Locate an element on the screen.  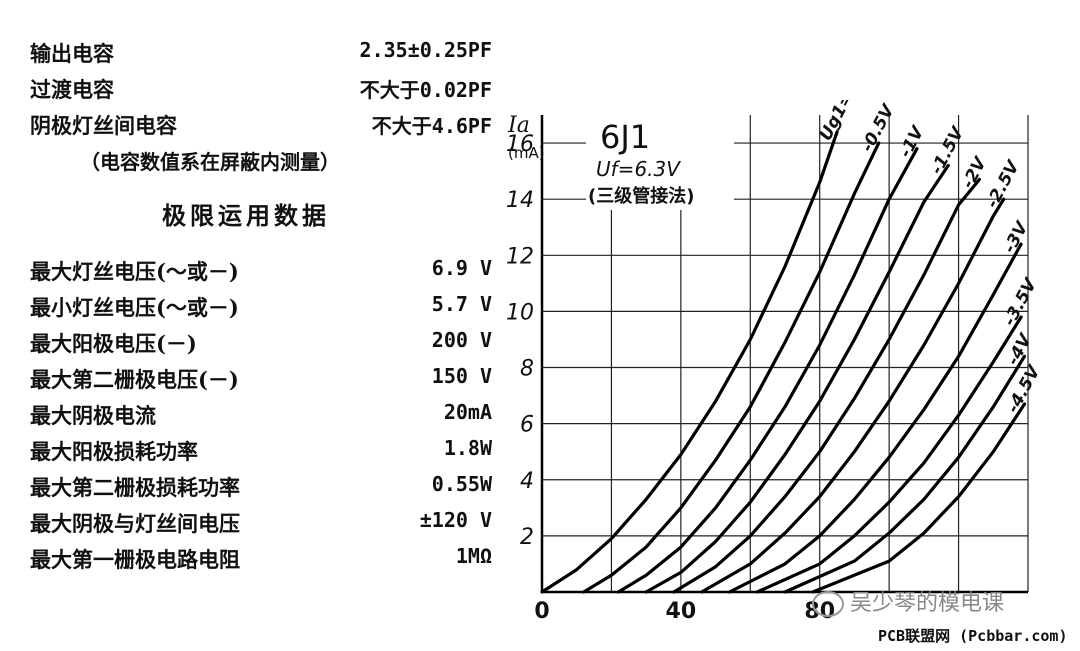
series-label: -1.5V is located at coordinates (948, 149).